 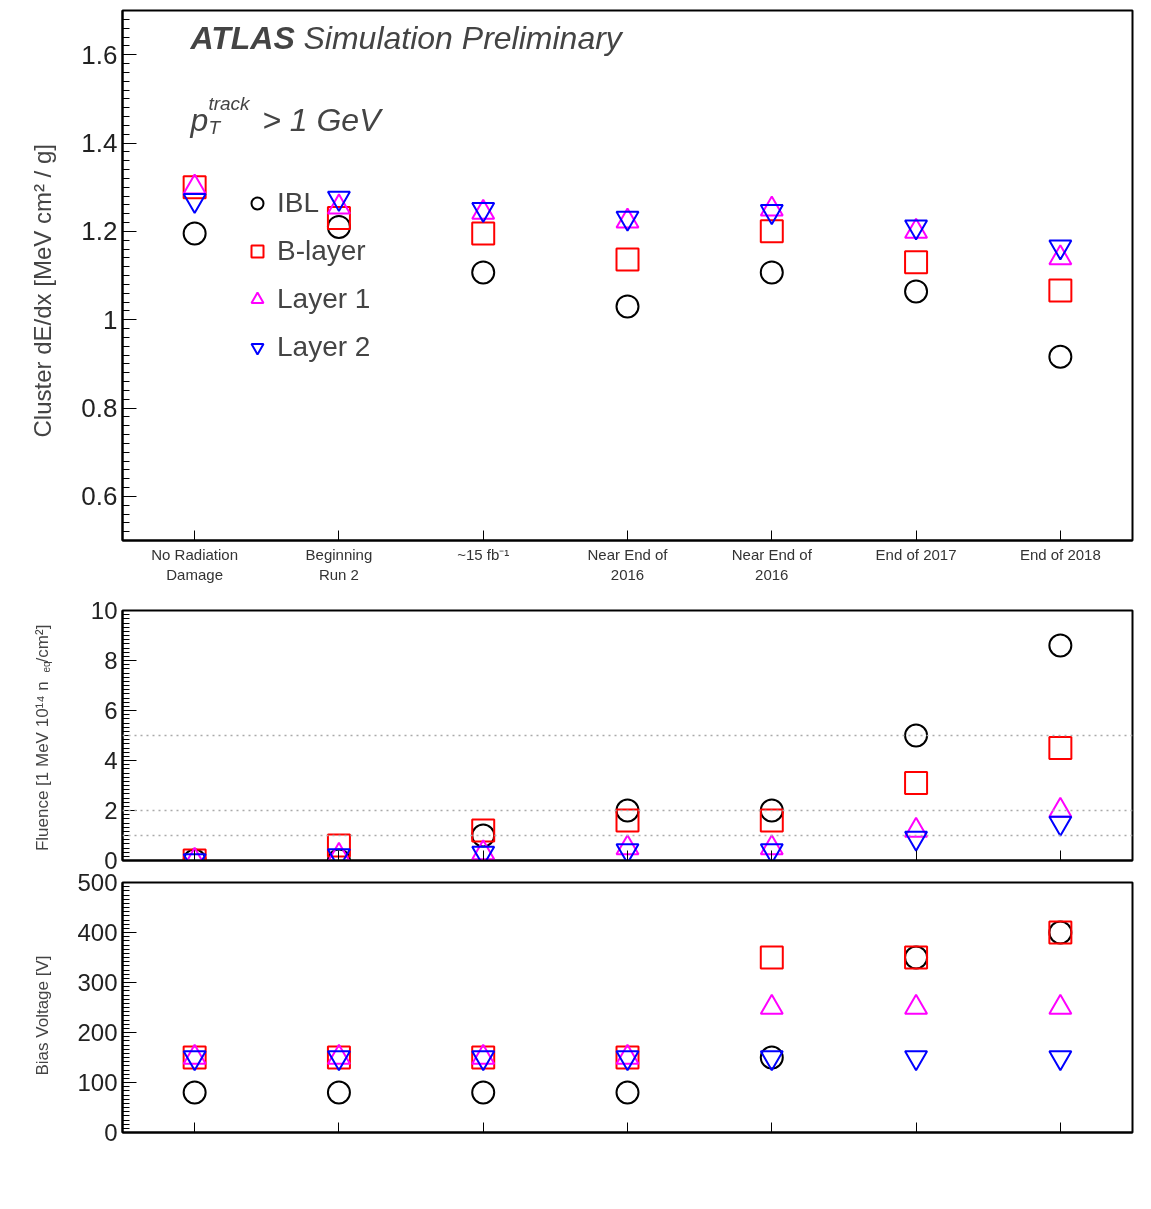 What do you see at coordinates (194, 564) in the screenshot?
I see `x-tick-label: No Radiation Damage` at bounding box center [194, 564].